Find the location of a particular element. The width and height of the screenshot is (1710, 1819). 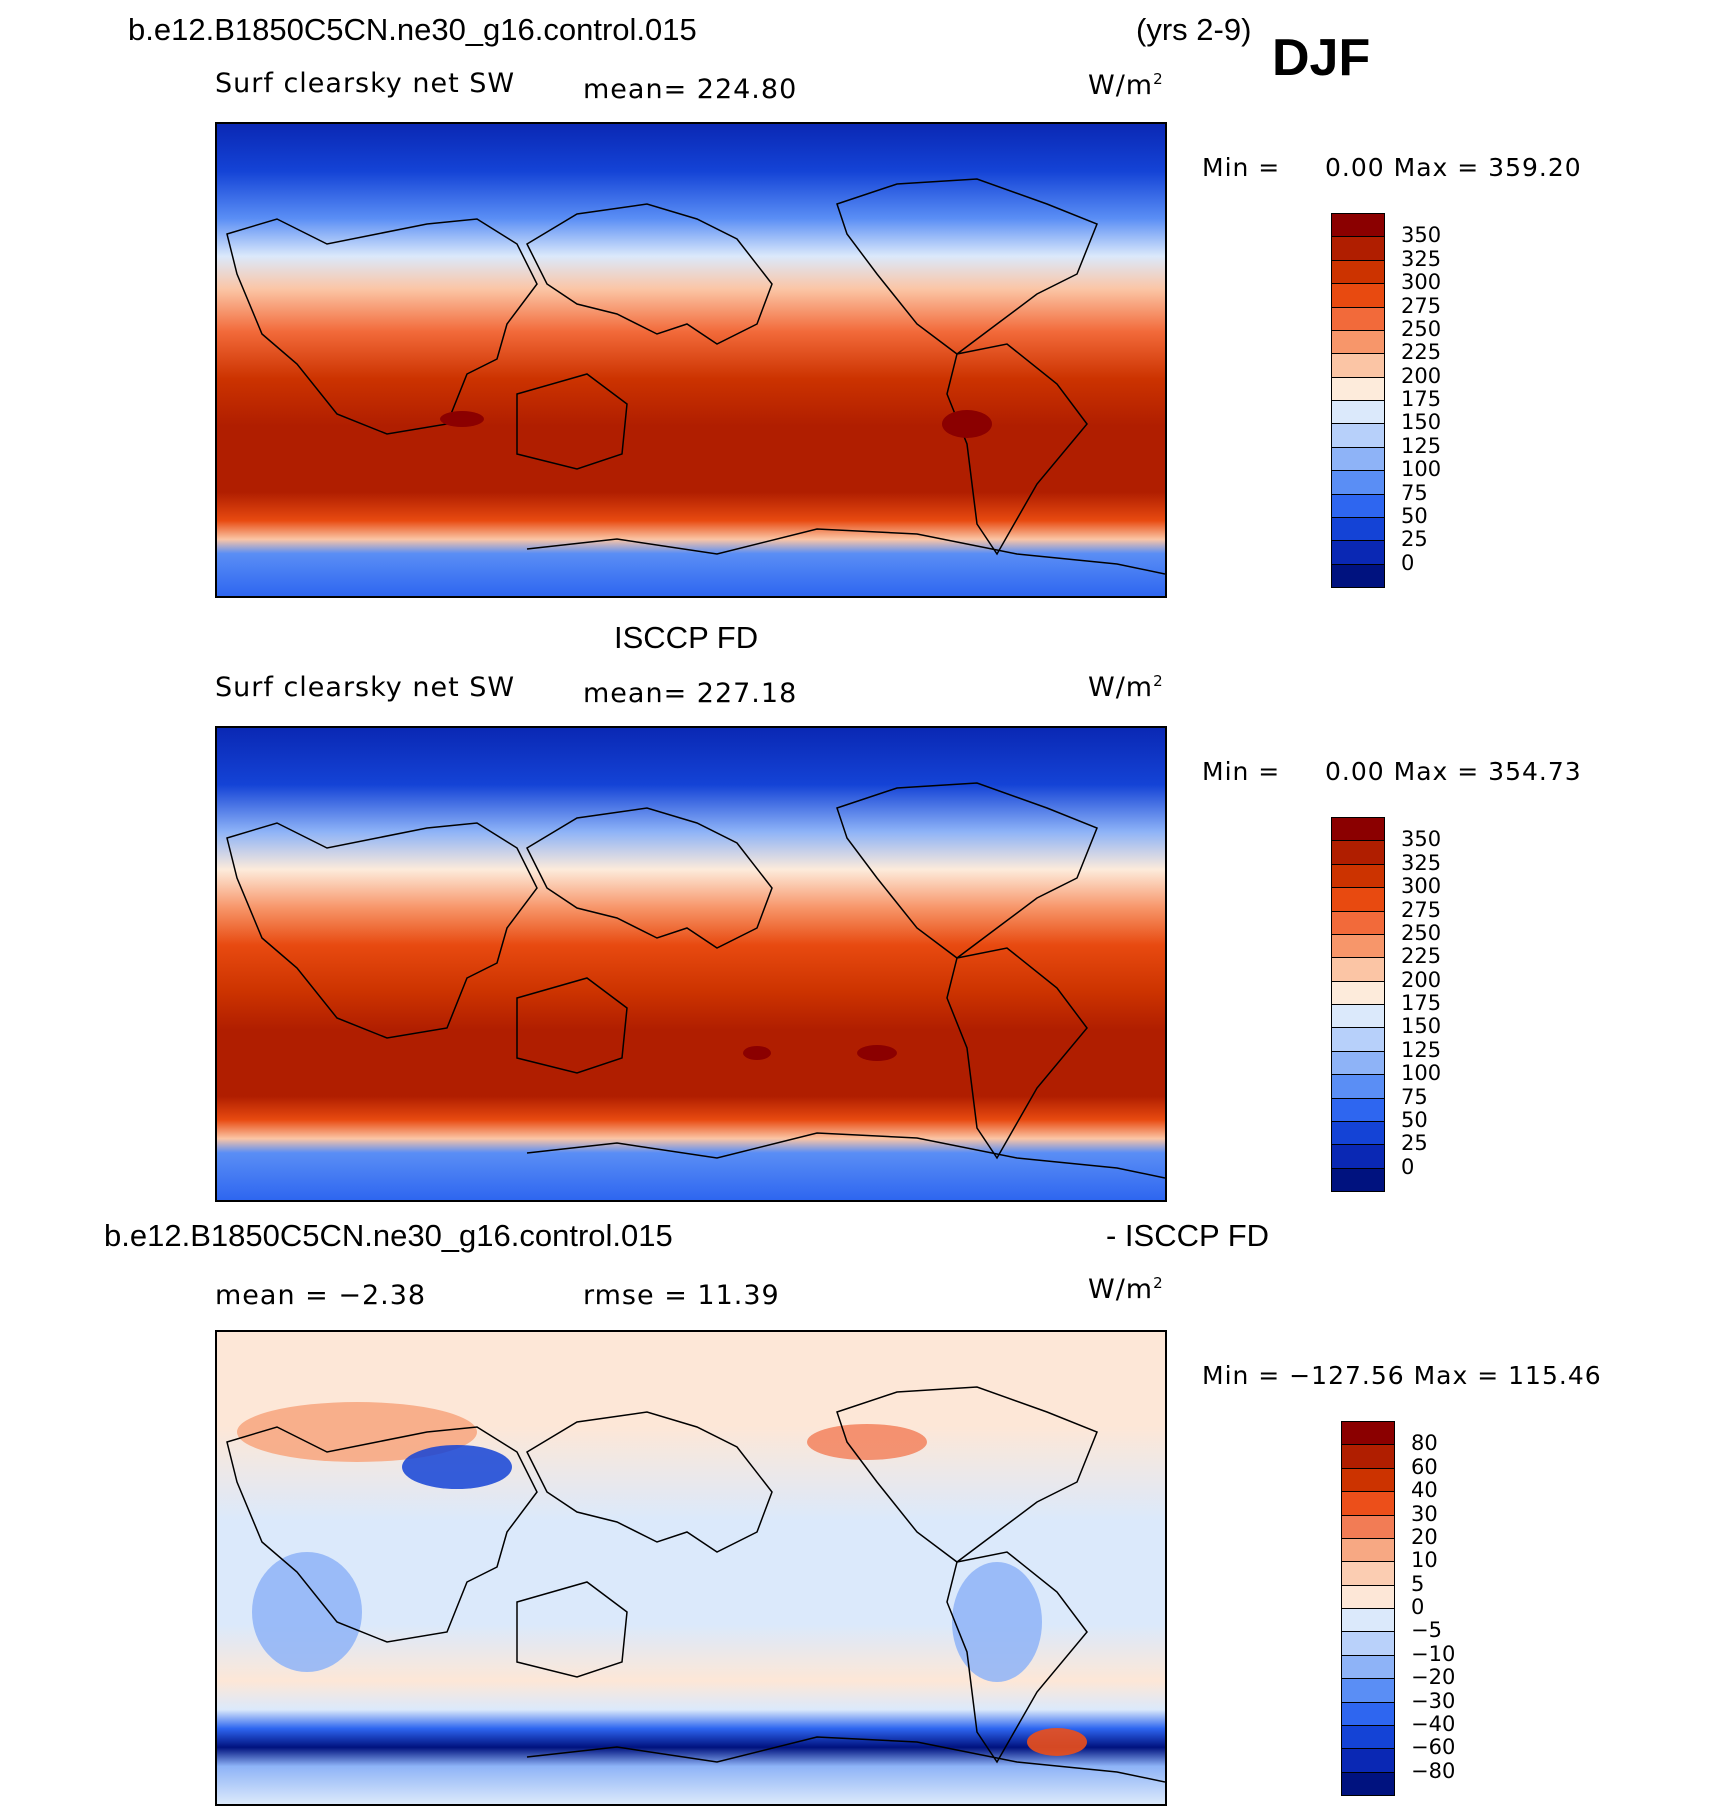

colorbar-label: 300 is located at coordinates (1421, 282).